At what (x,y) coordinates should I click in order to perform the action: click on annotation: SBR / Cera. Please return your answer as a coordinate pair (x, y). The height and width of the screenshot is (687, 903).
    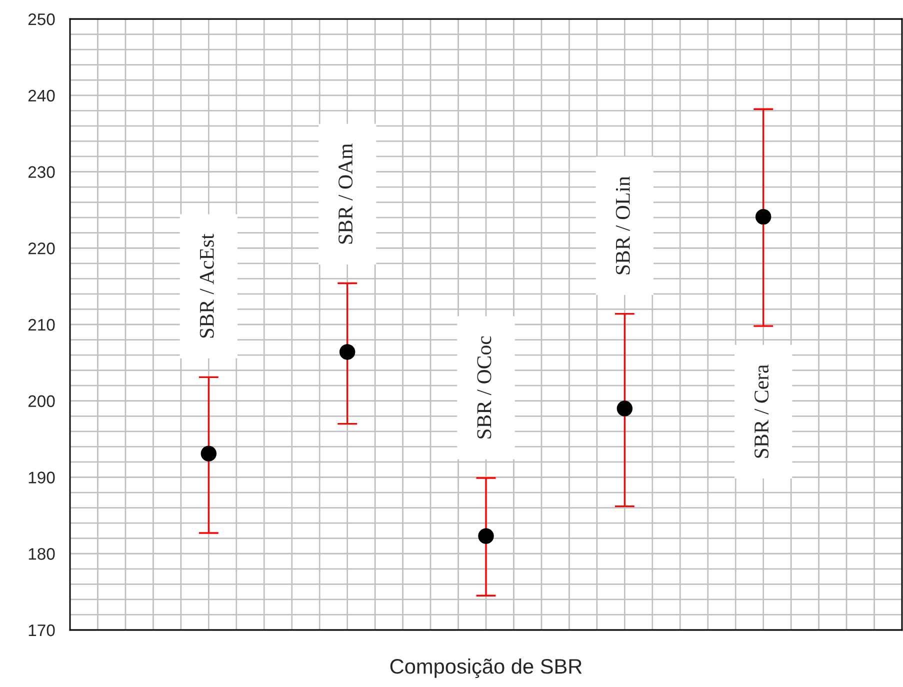
    Looking at the image, I should click on (761, 411).